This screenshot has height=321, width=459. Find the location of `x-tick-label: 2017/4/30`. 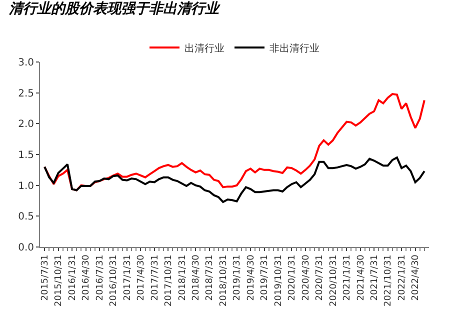

x-tick-label: 2017/4/30 is located at coordinates (141, 277).